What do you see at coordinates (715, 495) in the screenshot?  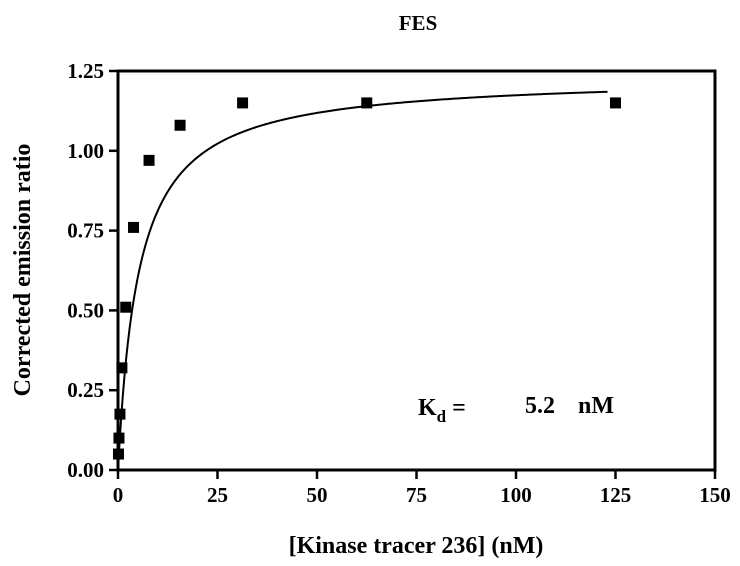 I see `x-tick-label: 150` at bounding box center [715, 495].